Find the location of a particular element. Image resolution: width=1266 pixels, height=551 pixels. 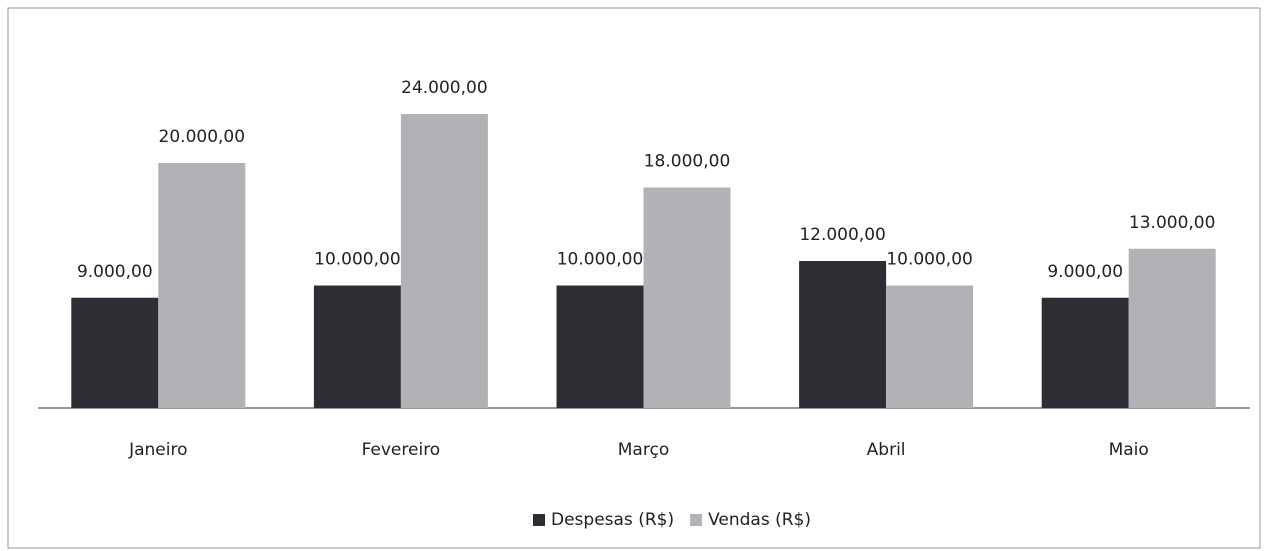

x-tick-label: Janeiro is located at coordinates (157, 450).